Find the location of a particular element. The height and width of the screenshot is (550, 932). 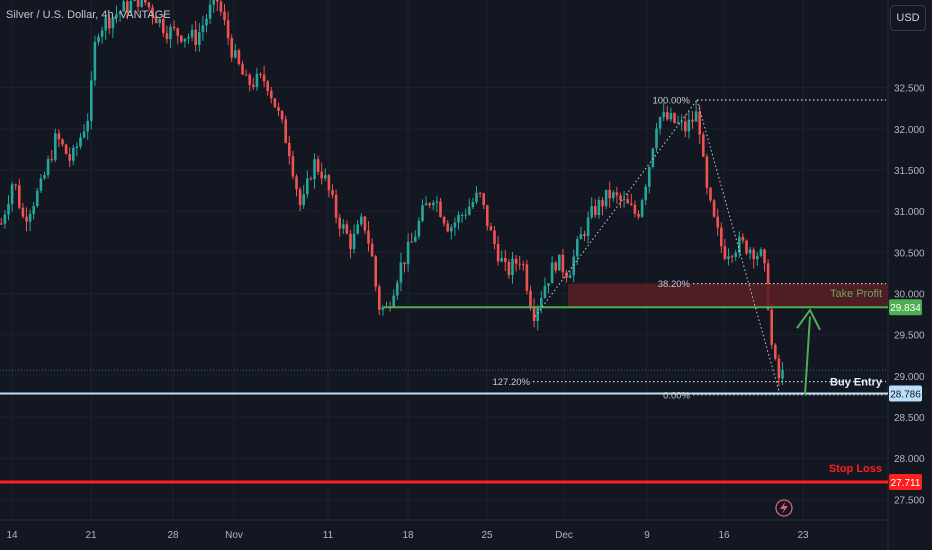

fib-level-label: 100.00% is located at coordinates (671, 101).